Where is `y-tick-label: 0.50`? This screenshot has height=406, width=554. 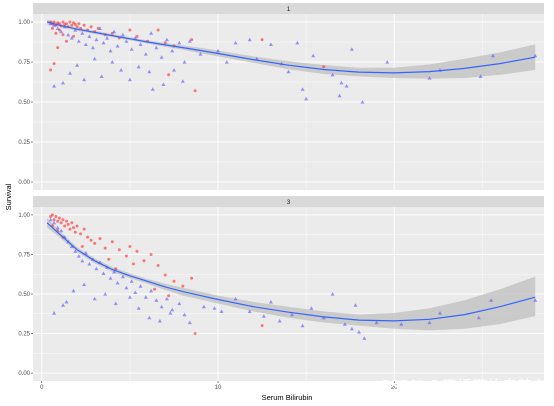
y-tick-label: 0.50 is located at coordinates (24, 295).